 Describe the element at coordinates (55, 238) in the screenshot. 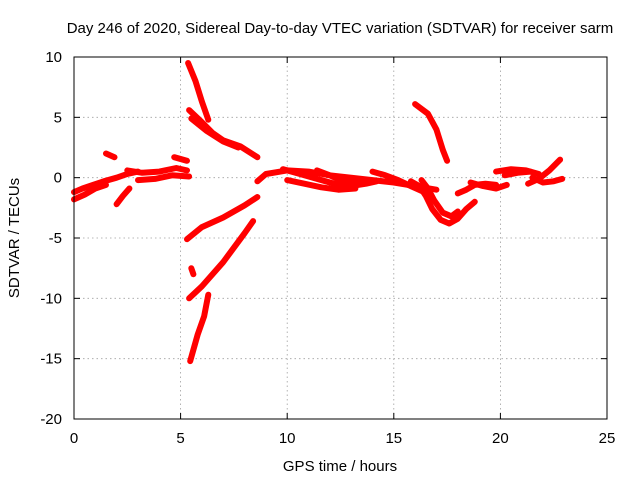

I see `y-tick-label: -5` at that location.